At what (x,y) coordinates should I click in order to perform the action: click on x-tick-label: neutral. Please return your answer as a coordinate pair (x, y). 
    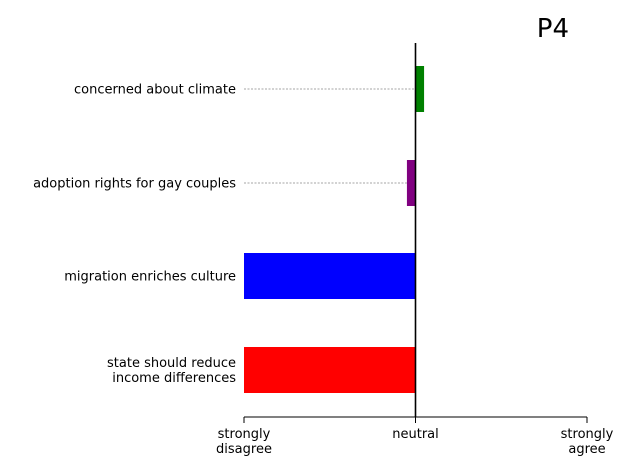
    Looking at the image, I should click on (415, 434).